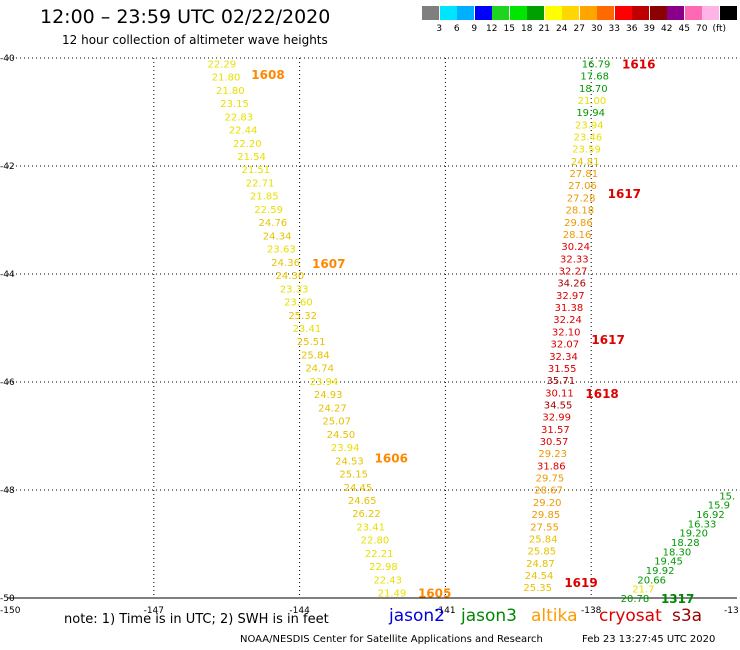 This screenshot has width=740, height=650. What do you see at coordinates (445, 611) in the screenshot?
I see `x-tick-label: -141` at bounding box center [445, 611].